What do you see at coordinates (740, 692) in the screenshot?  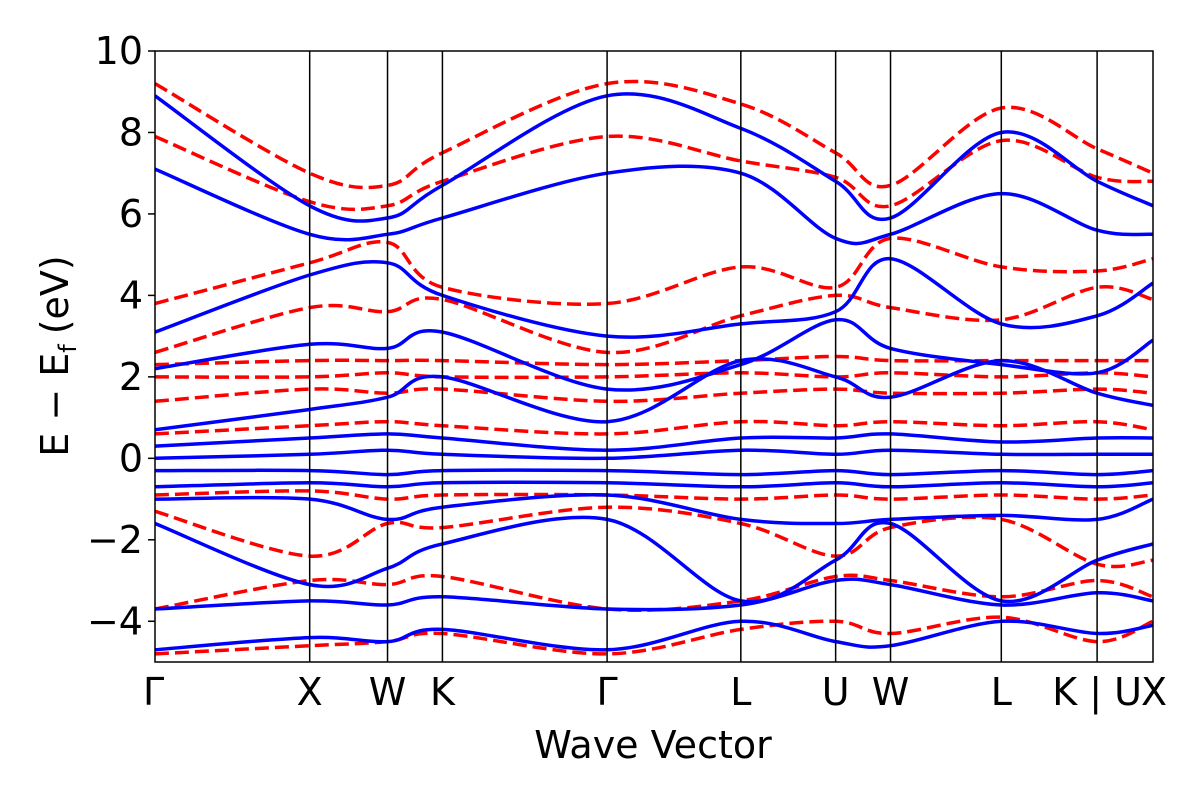 I see `x-tick-label-5: L` at bounding box center [740, 692].